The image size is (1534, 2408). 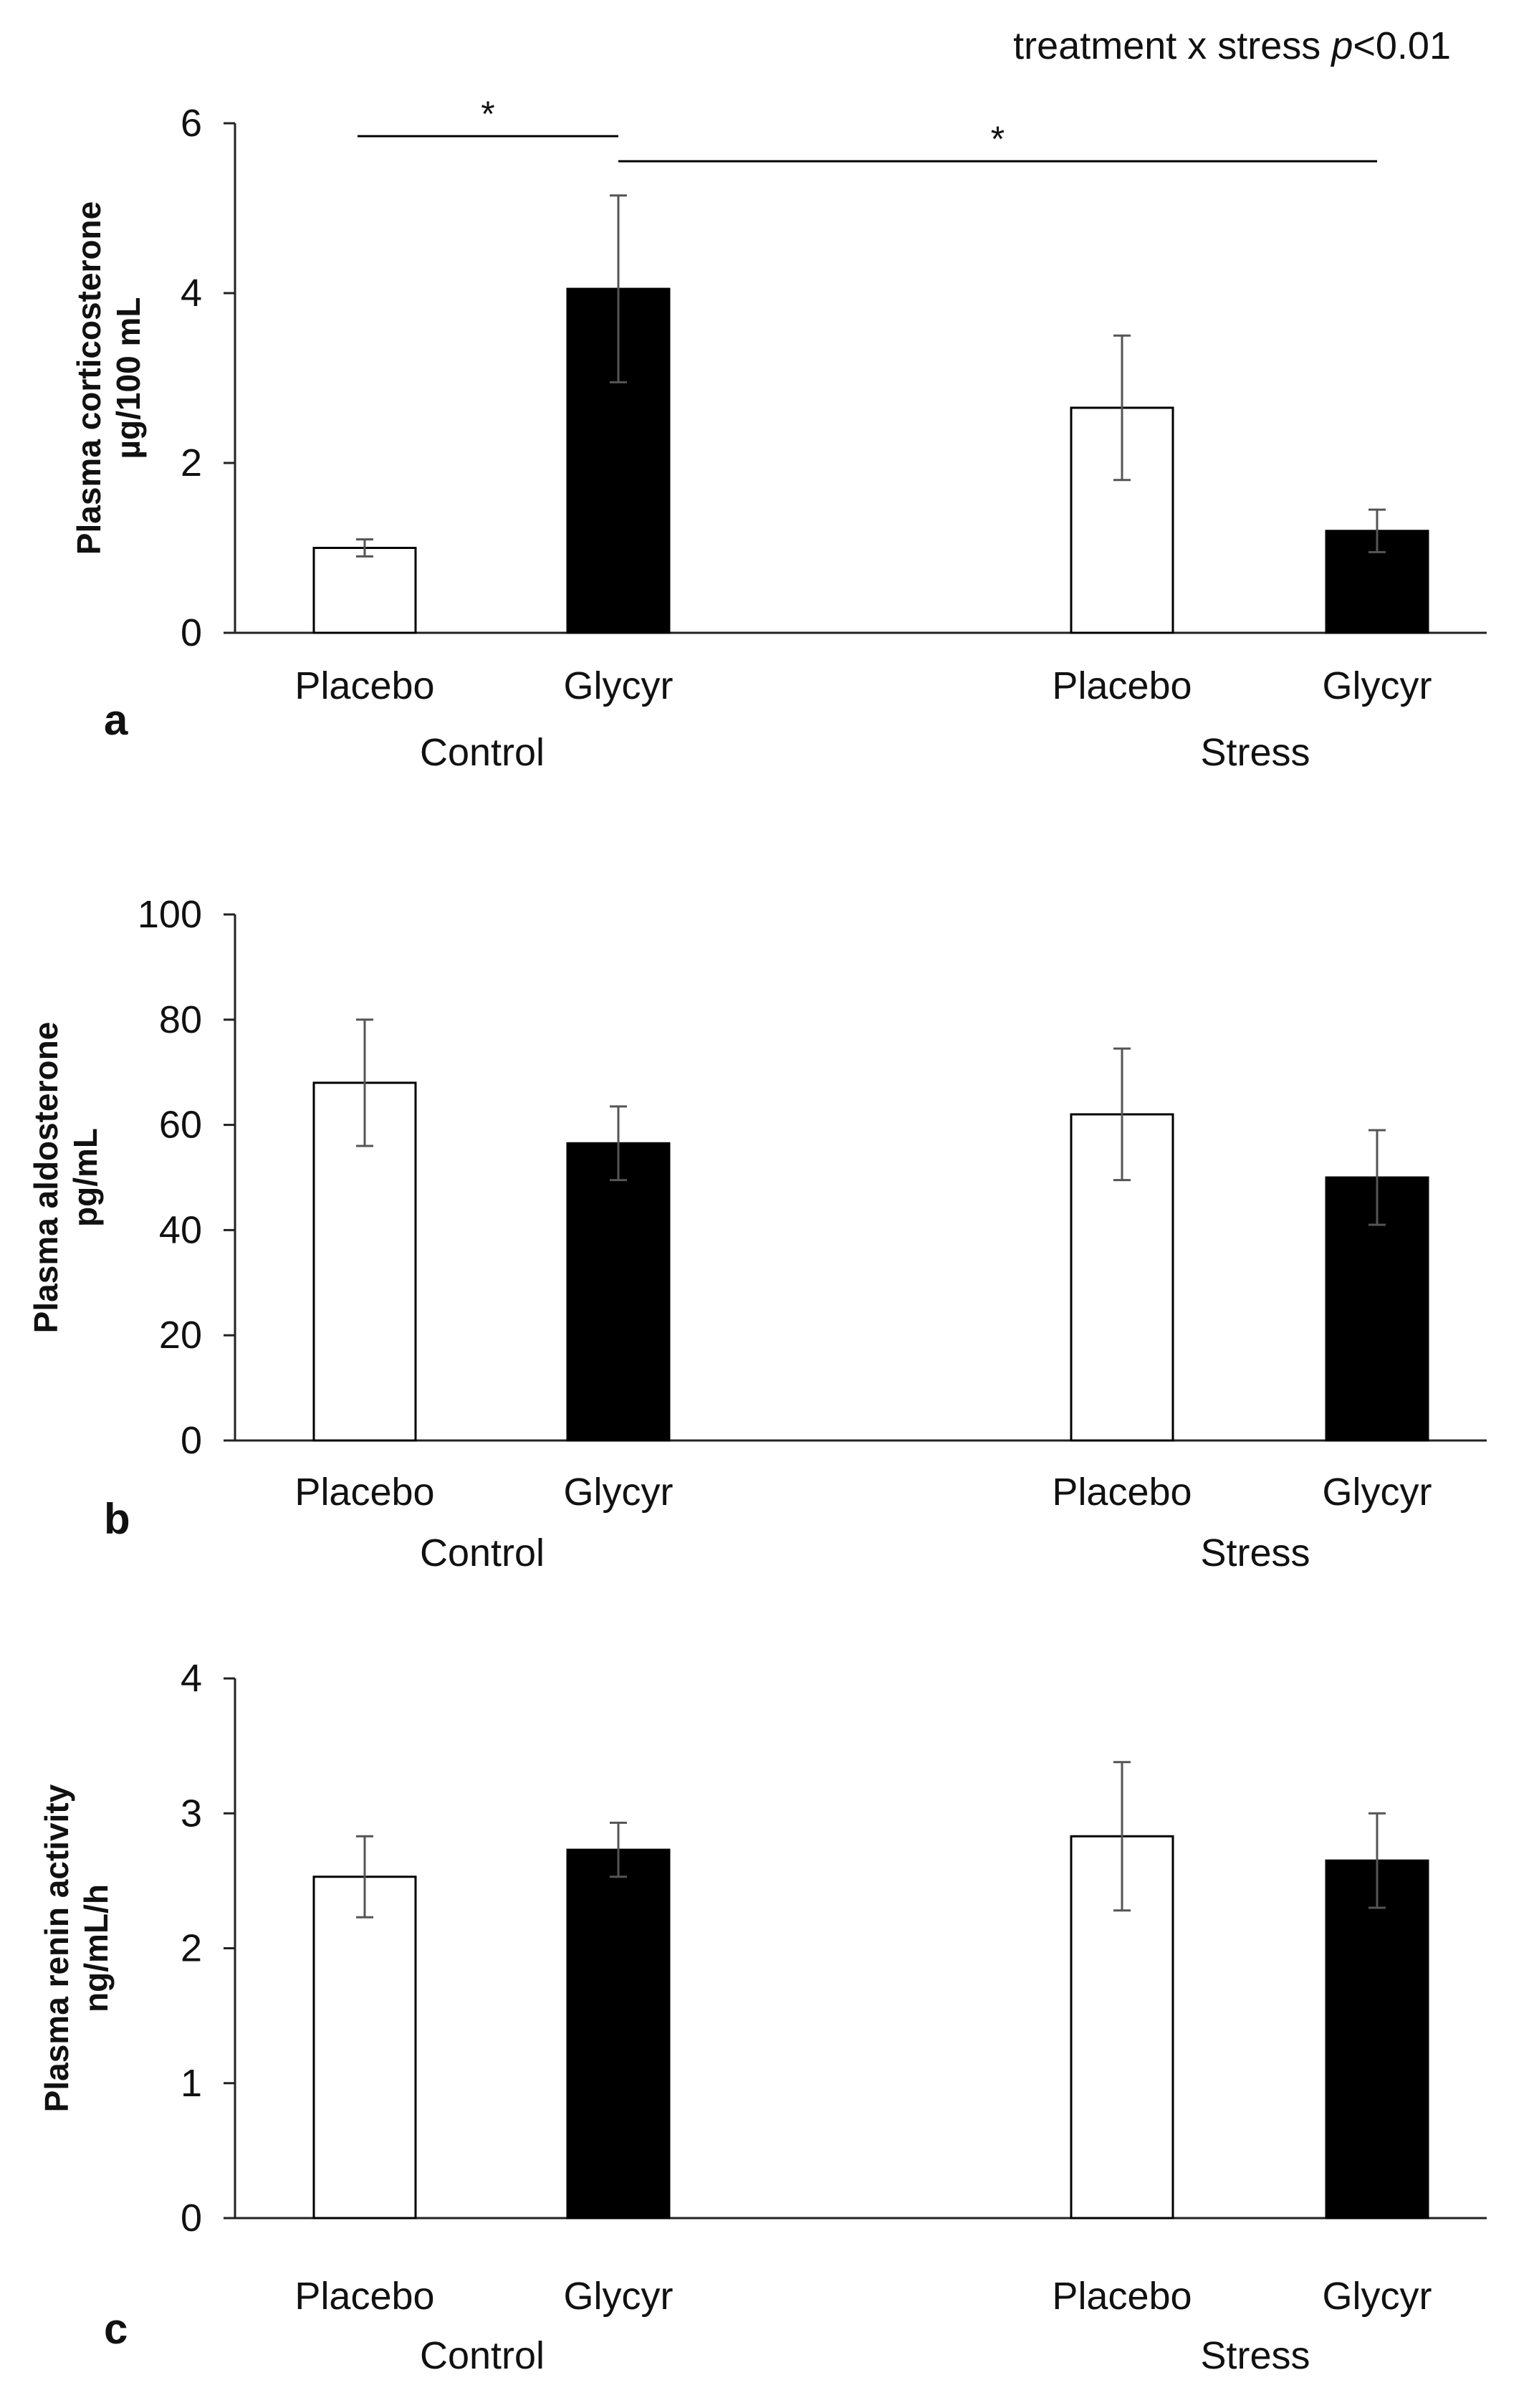 What do you see at coordinates (96, 1948) in the screenshot?
I see `y-axis-unit-label: ng/mL/h` at bounding box center [96, 1948].